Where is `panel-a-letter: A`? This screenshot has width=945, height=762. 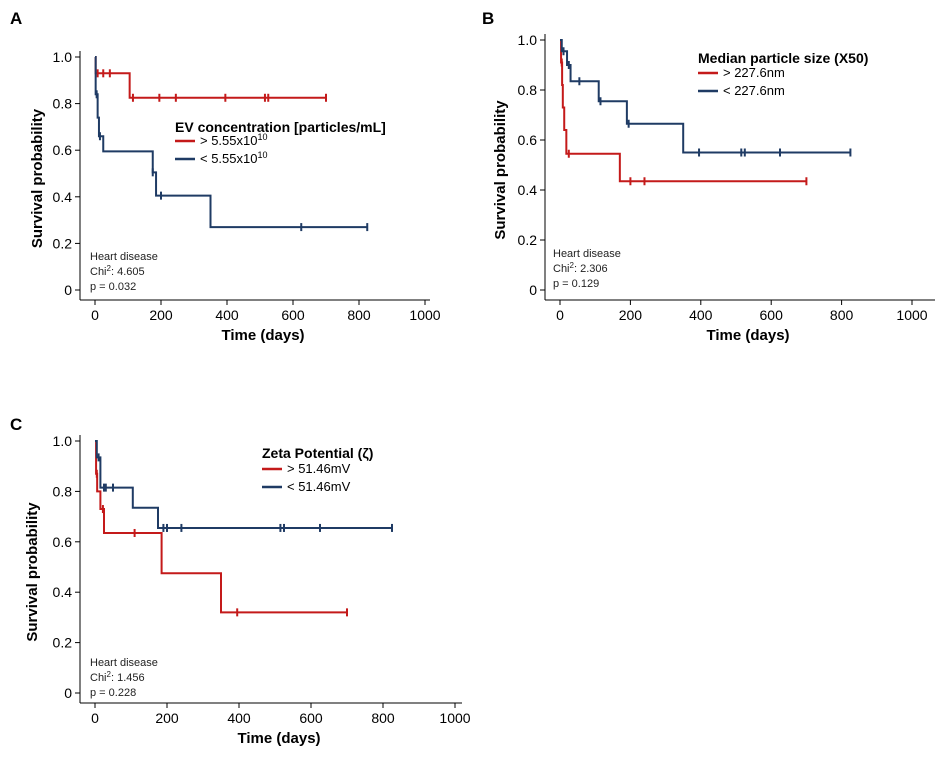 panel-a-letter: A is located at coordinates (16, 18).